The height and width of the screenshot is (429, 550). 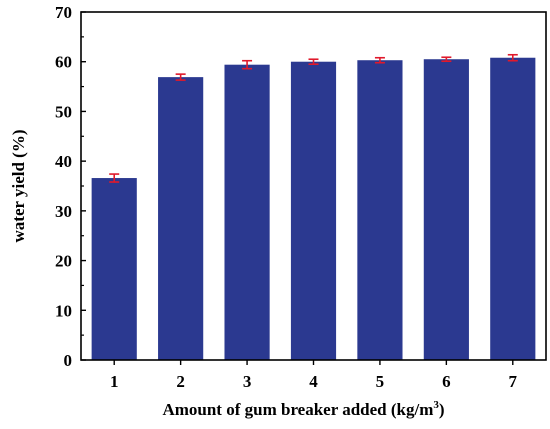 What do you see at coordinates (63, 211) in the screenshot?
I see `y-tick-label-30: 30` at bounding box center [63, 211].